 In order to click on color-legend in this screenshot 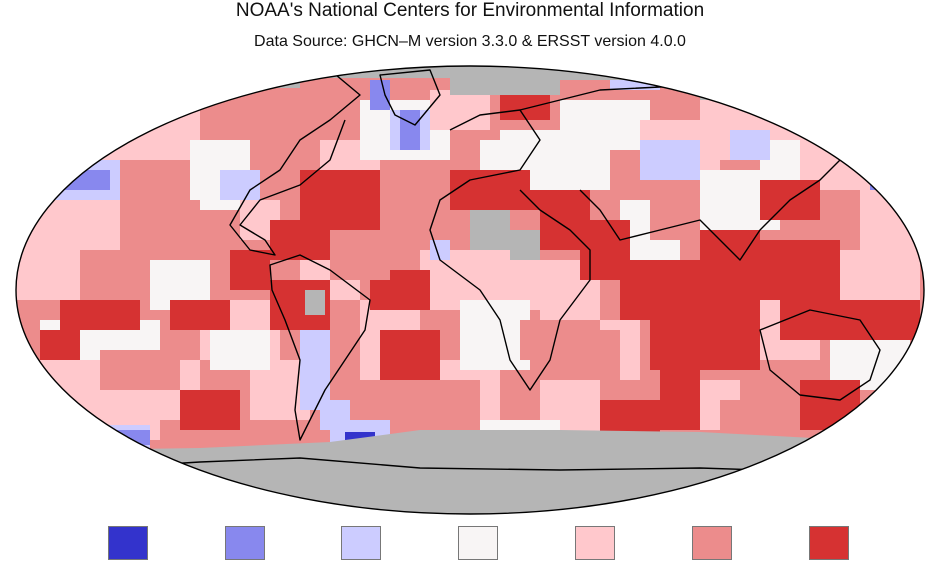, I will do `click(470, 544)`.